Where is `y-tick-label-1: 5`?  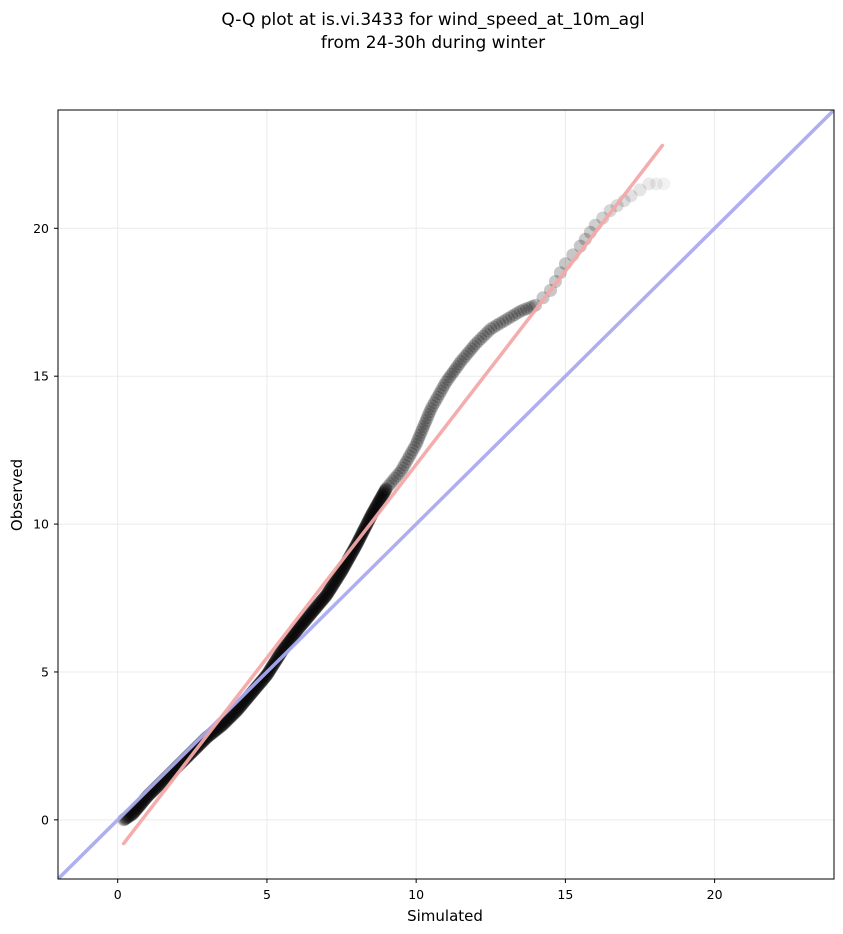 y-tick-label-1: 5 is located at coordinates (45, 671).